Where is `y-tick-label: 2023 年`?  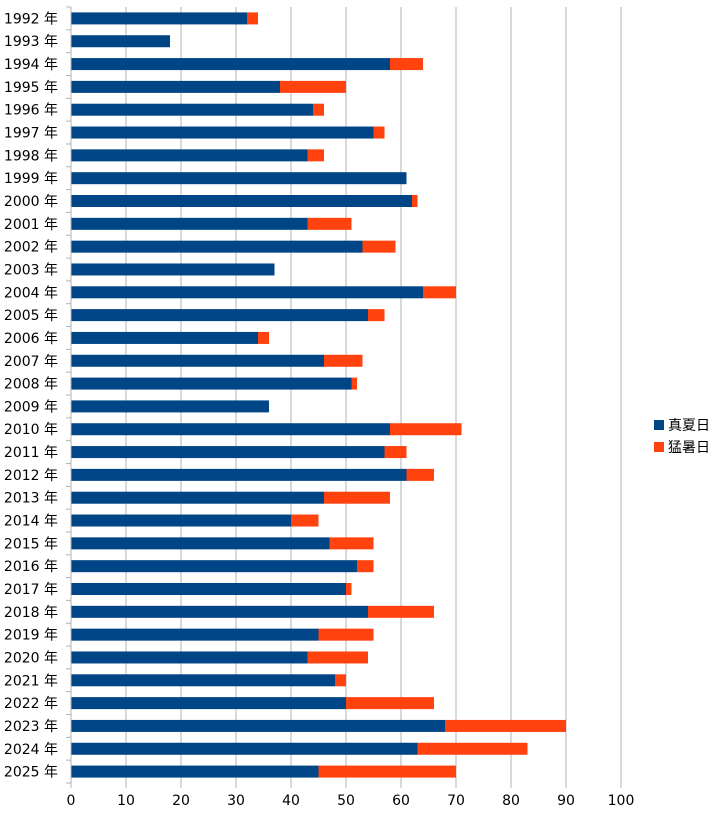
y-tick-label: 2023 年 is located at coordinates (31, 727).